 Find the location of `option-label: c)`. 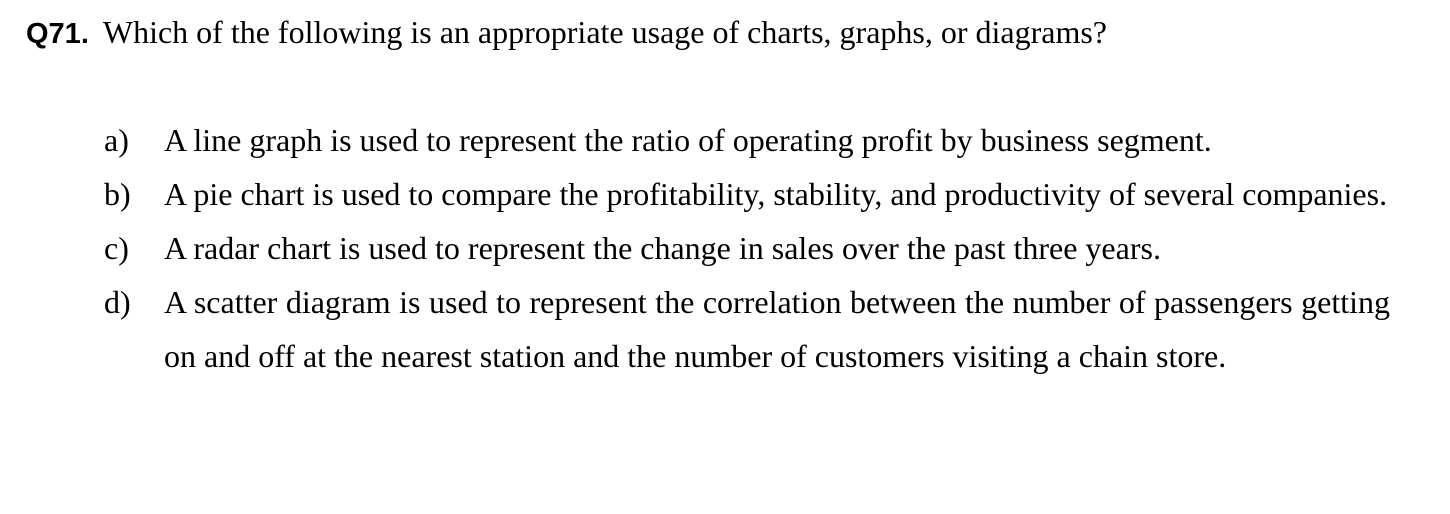

option-label: c) is located at coordinates (116, 248).